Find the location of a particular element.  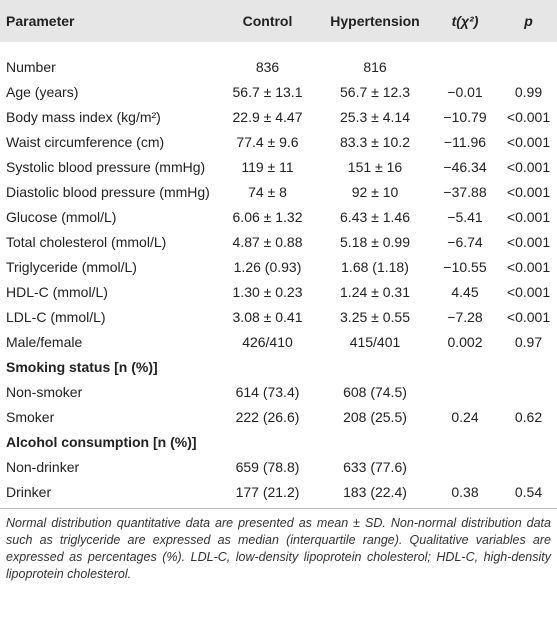

table-cell: 77.4 ± 9.6 is located at coordinates (267, 141).